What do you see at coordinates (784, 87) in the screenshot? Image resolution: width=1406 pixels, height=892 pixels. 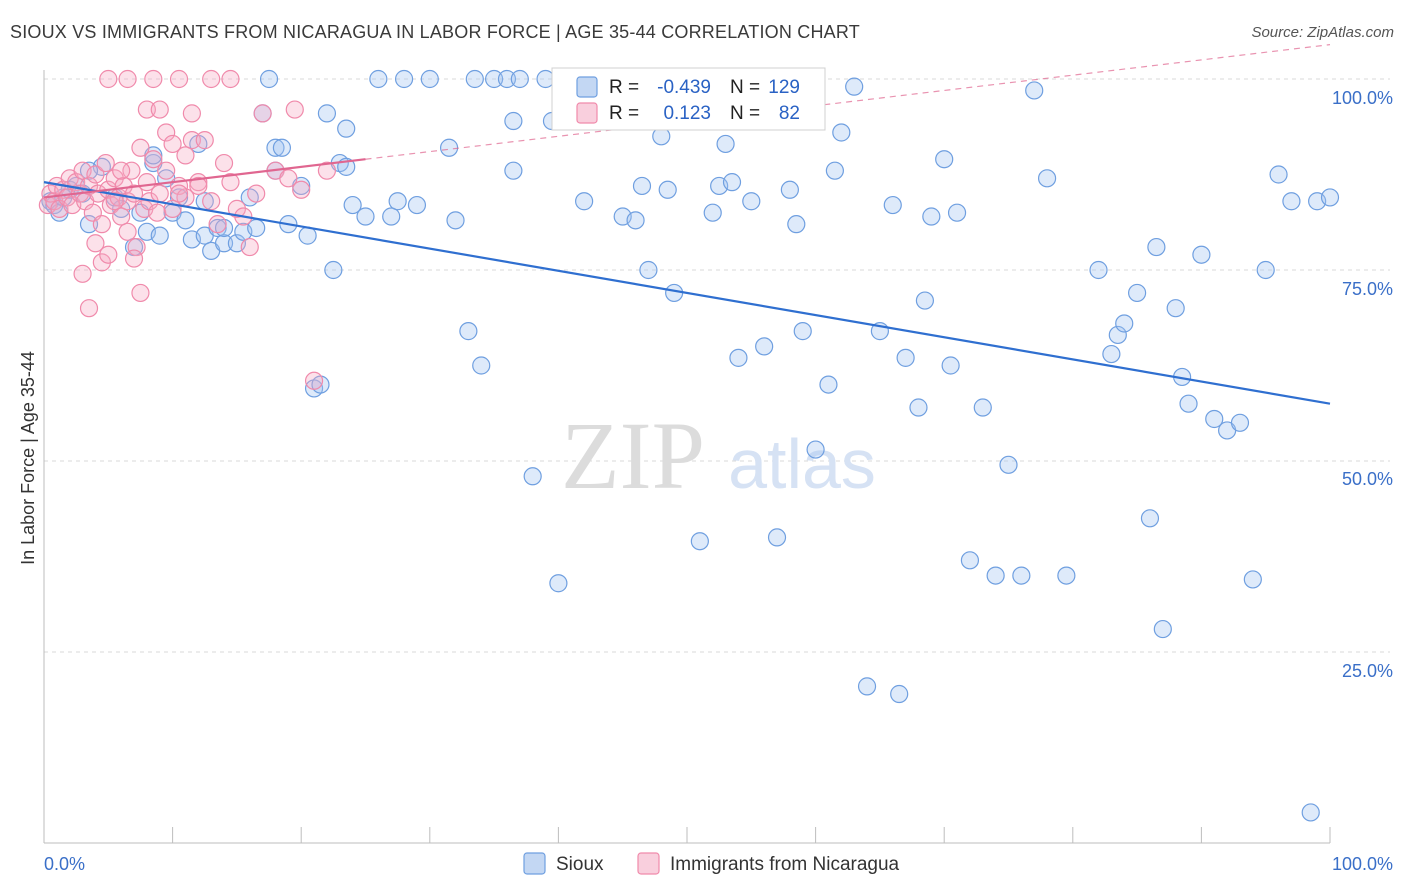 I see `legend-n-value-sioux: 129` at bounding box center [784, 87].